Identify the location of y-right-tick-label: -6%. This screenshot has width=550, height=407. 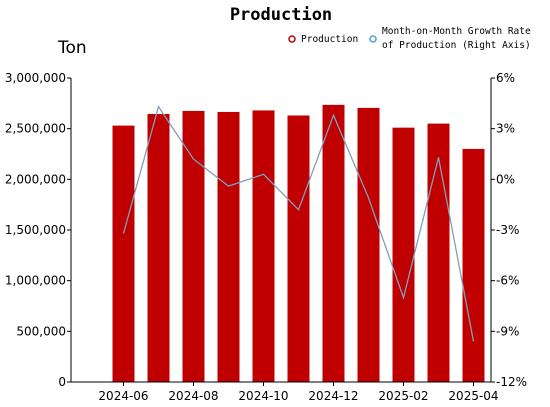
(507, 281).